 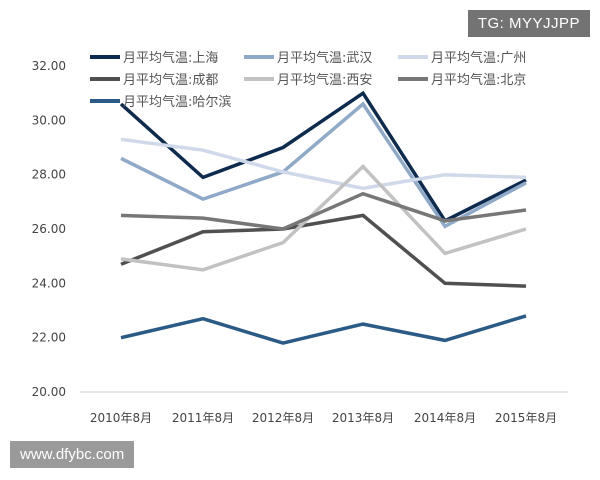 I want to click on legend-label: 月平均气温:西安, so click(x=324, y=80).